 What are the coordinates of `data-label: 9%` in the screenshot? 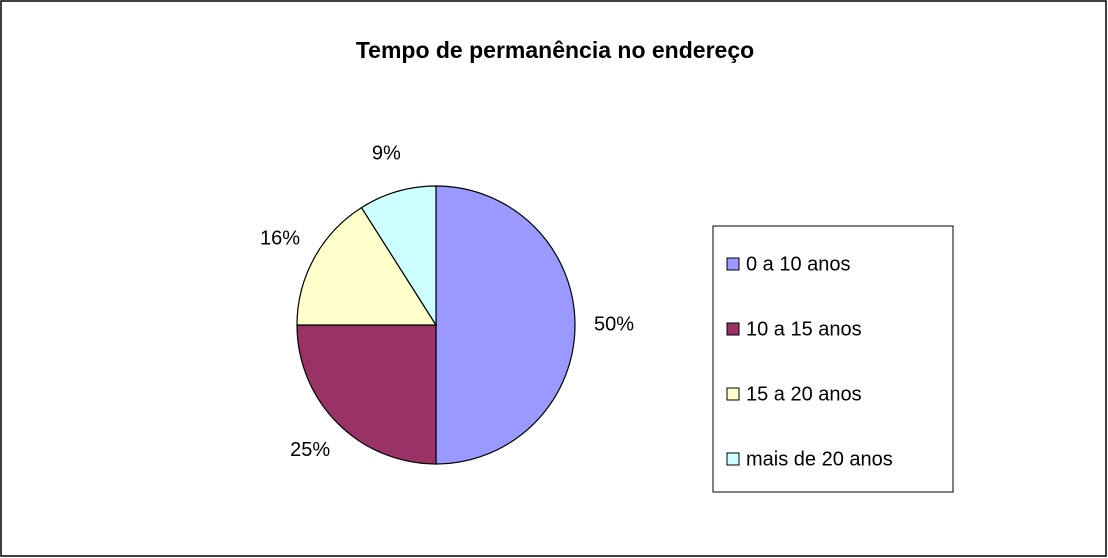 It's located at (386, 153).